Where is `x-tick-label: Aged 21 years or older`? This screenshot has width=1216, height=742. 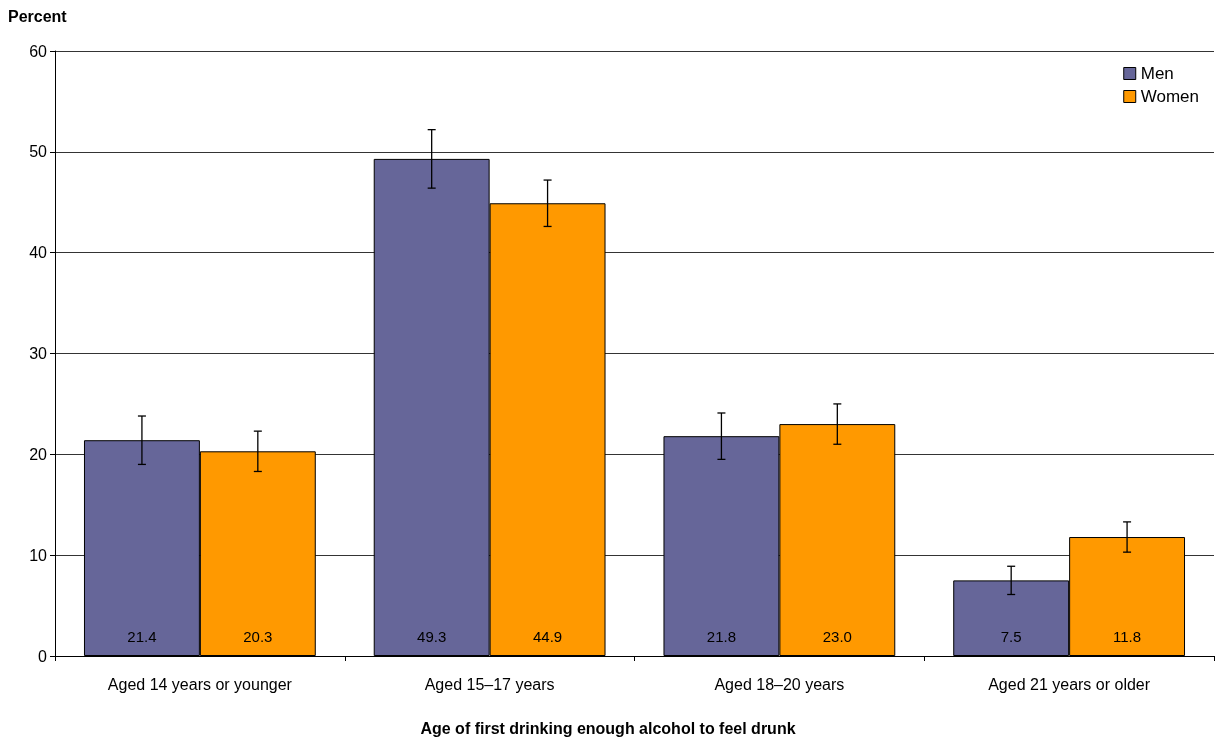
x-tick-label: Aged 21 years or older is located at coordinates (1069, 684).